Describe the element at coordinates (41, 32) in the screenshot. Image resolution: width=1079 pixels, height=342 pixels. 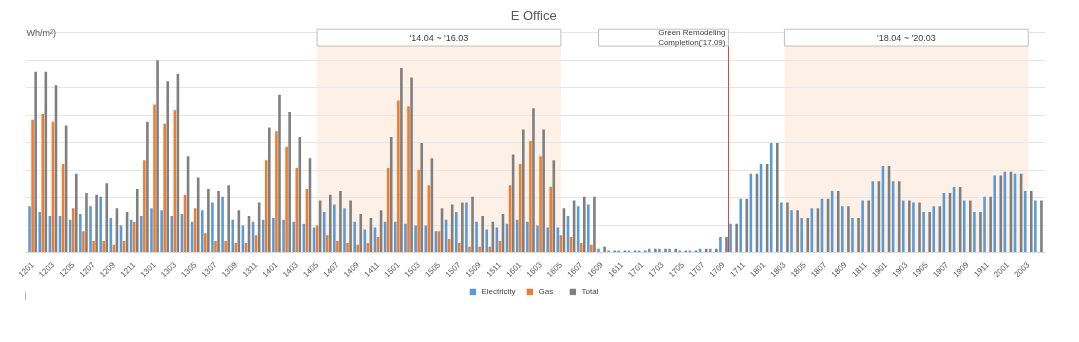
I see `y-axis-title: Wh/m²)` at that location.